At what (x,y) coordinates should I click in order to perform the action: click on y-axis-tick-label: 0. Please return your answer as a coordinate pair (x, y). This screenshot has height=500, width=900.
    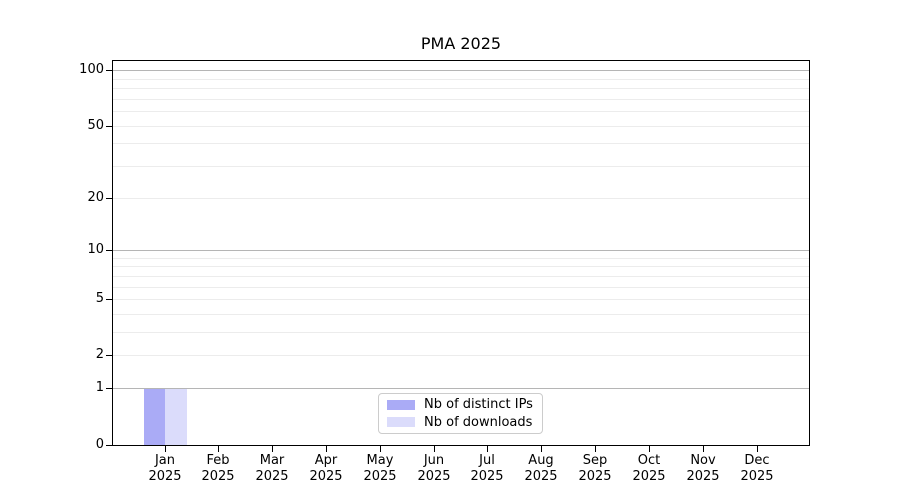
    Looking at the image, I should click on (99, 444).